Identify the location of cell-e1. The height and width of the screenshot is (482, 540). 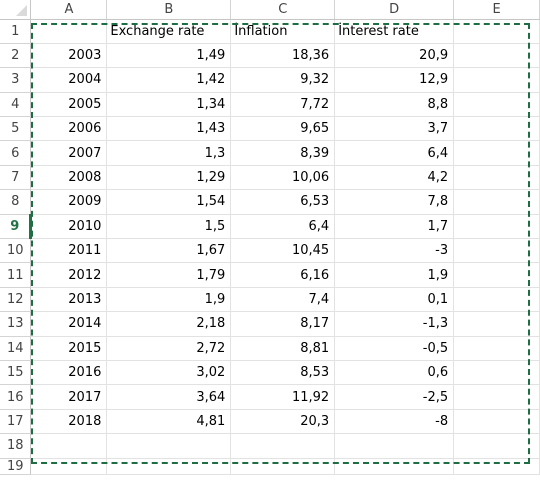
(496, 31).